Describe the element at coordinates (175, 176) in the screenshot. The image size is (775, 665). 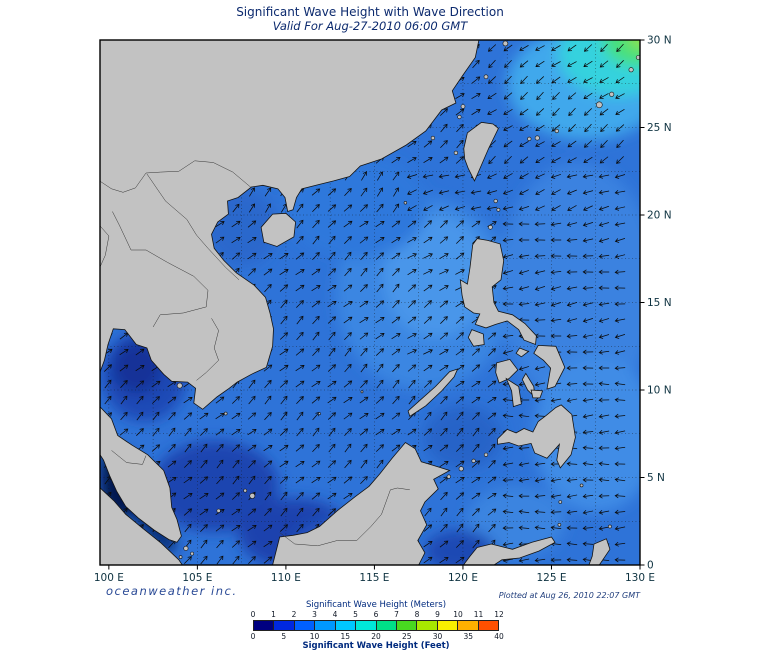
I see `country-border` at that location.